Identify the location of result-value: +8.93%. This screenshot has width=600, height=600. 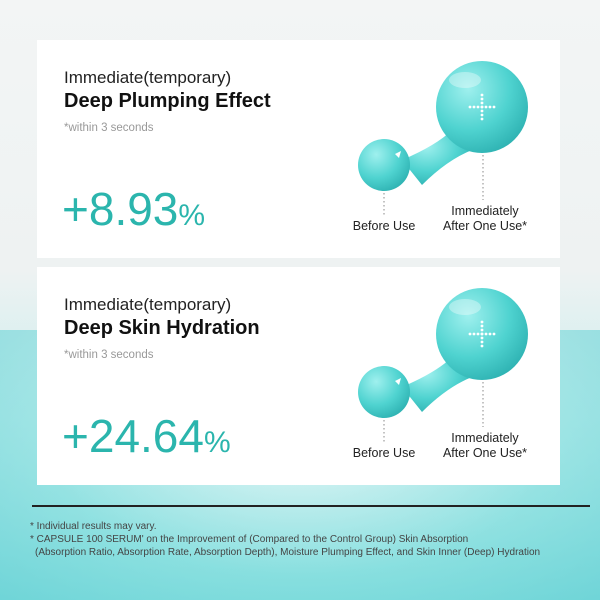
(134, 209).